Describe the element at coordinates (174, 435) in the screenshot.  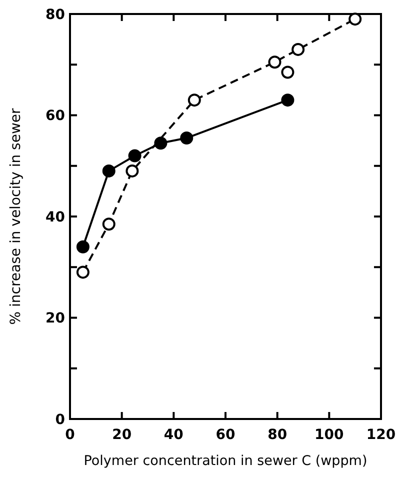
I see `x-tick-label: 40` at that location.